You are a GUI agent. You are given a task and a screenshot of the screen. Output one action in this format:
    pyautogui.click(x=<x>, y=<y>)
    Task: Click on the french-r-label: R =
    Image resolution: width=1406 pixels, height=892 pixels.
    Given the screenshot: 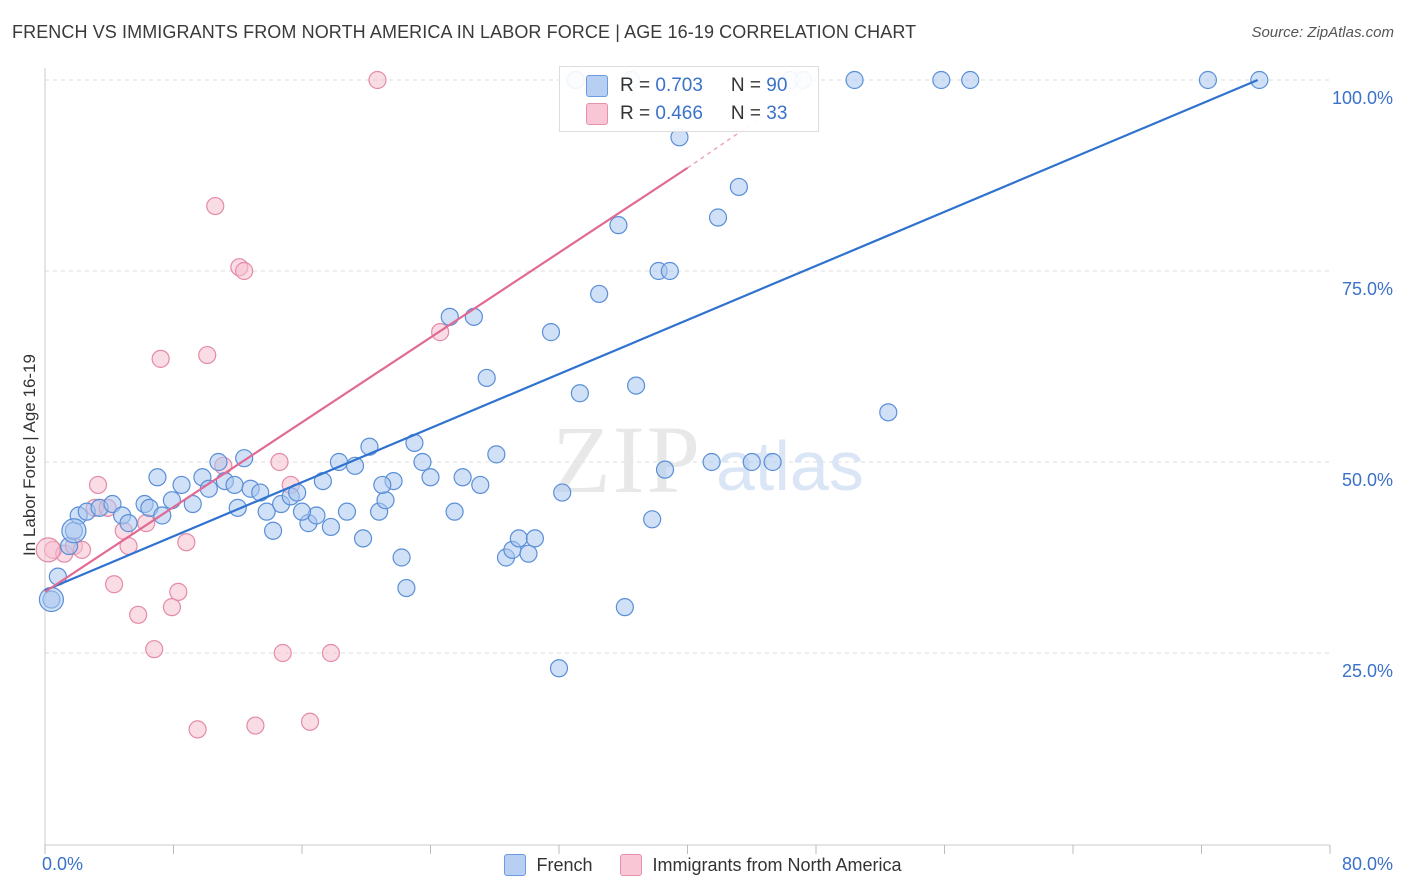 What is the action you would take?
    pyautogui.click(x=638, y=85)
    